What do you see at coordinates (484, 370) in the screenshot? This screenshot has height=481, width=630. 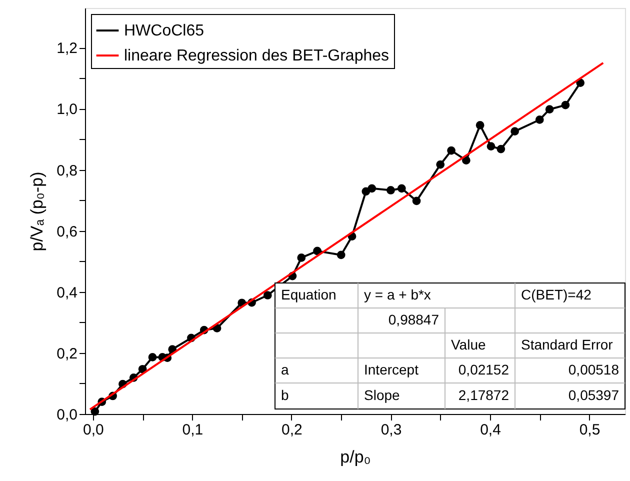 I see `annotation: 0,02152` at bounding box center [484, 370].